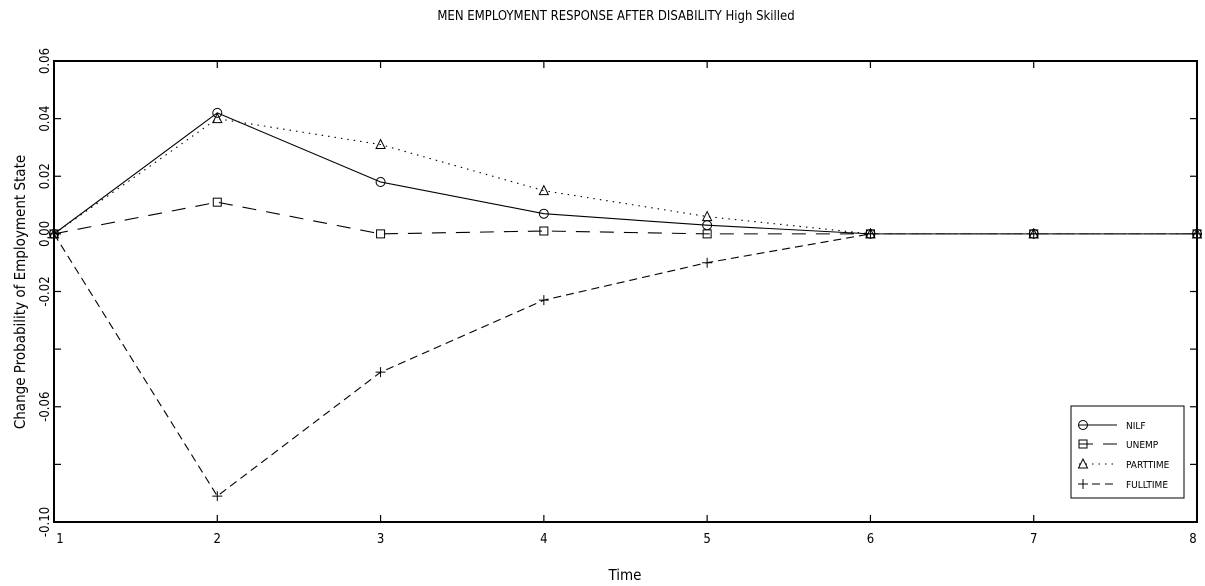 This screenshot has height=586, width=1205. What do you see at coordinates (870, 539) in the screenshot?
I see `x-tick-label: 6` at bounding box center [870, 539].